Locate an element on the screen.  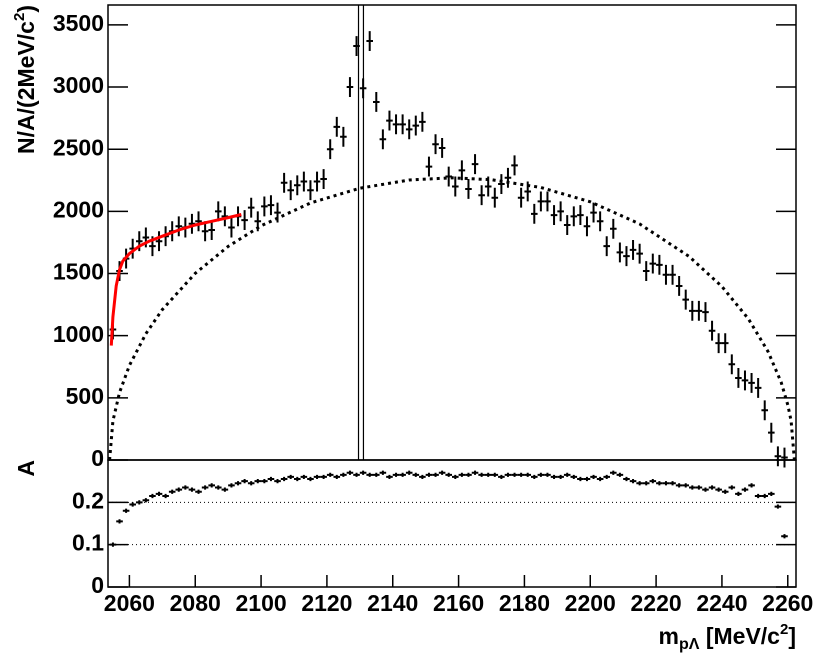
x-axis-label-sup: 2 is located at coordinates (784, 629).